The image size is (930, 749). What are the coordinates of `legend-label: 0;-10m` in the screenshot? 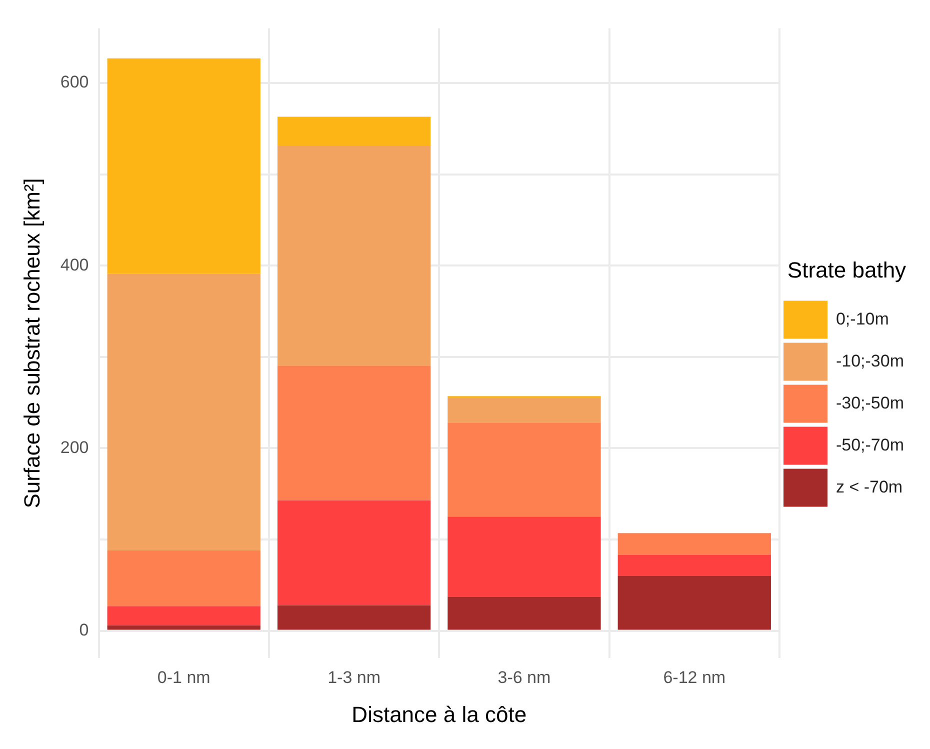 It's located at (862, 318).